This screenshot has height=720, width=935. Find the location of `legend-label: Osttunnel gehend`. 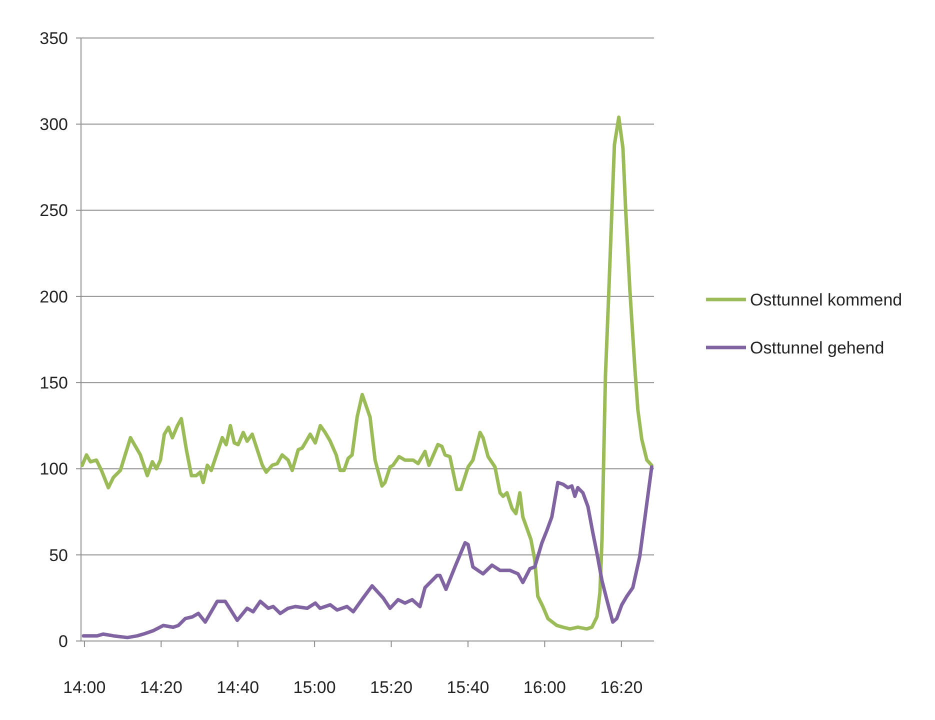

legend-label: Osttunnel gehend is located at coordinates (817, 348).